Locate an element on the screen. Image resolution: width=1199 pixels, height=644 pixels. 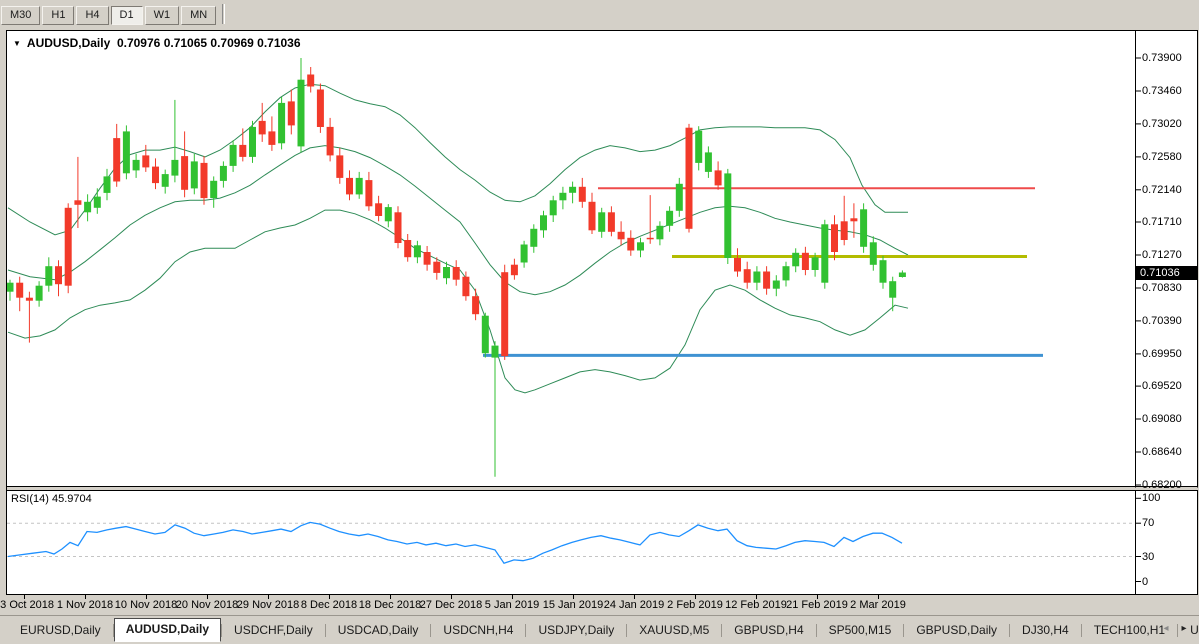
price-axis-label: 0.70390 is located at coordinates (1162, 320).